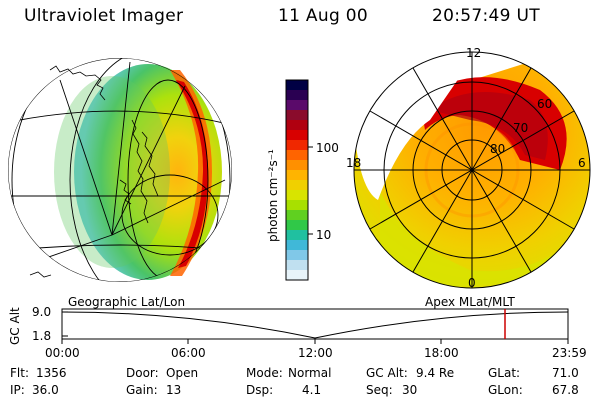  What do you see at coordinates (310, 373) in the screenshot?
I see `mode-value: Normal` at bounding box center [310, 373].